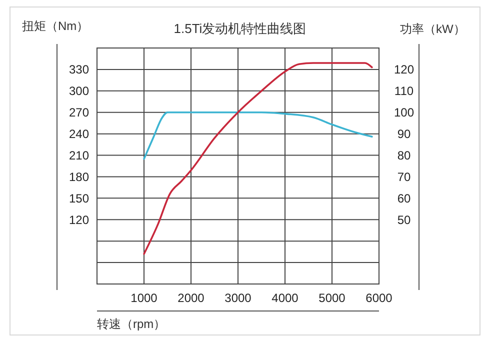  I want to click on y2-tick-label: 60, so click(404, 198).